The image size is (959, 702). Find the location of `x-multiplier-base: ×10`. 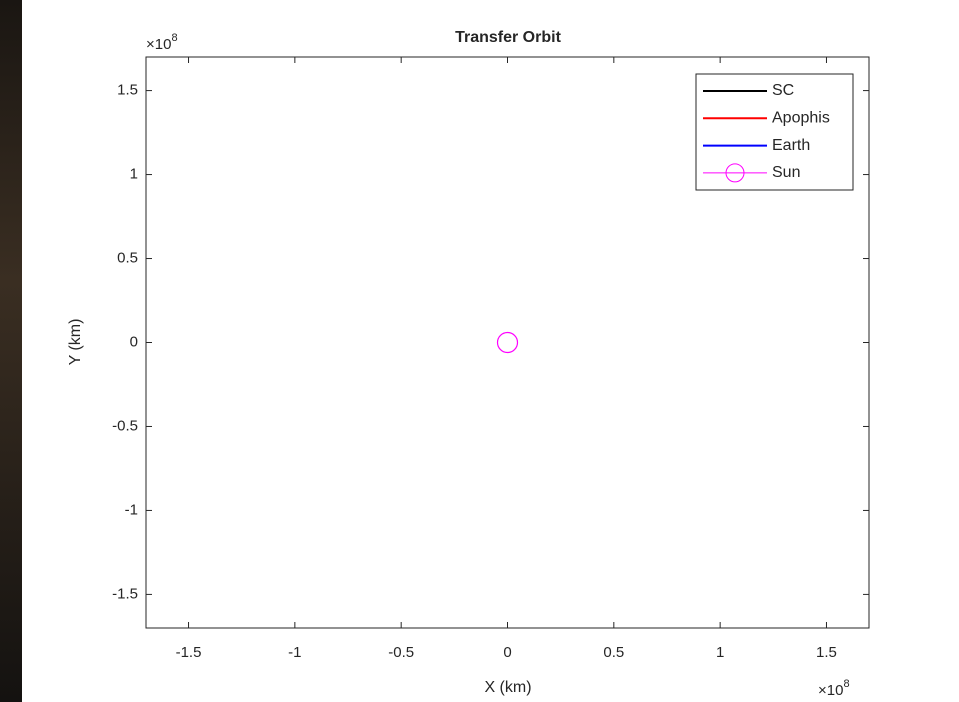

x-multiplier-base: ×10 is located at coordinates (830, 690).